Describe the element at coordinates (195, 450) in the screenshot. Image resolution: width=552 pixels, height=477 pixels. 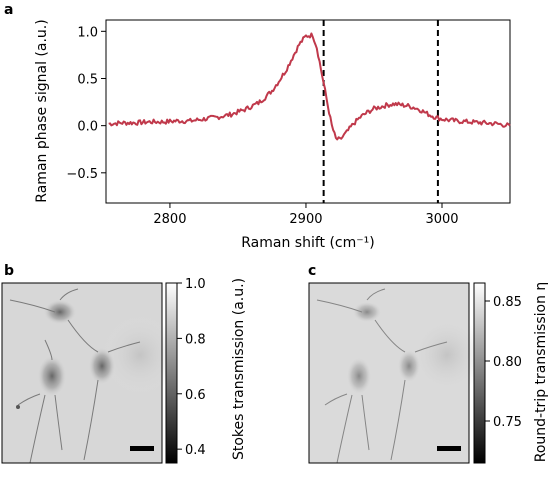
I see `colorbar-tick-label: 0.4` at that location.